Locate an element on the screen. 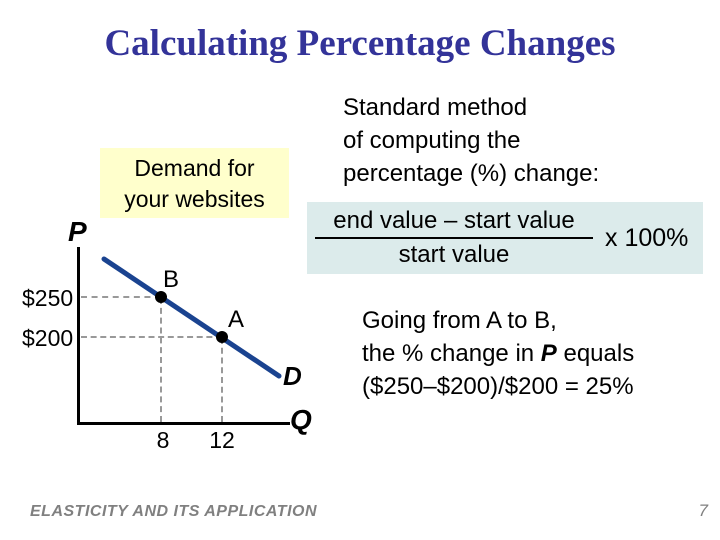 The image size is (720, 540). point-a-dot is located at coordinates (222, 337).